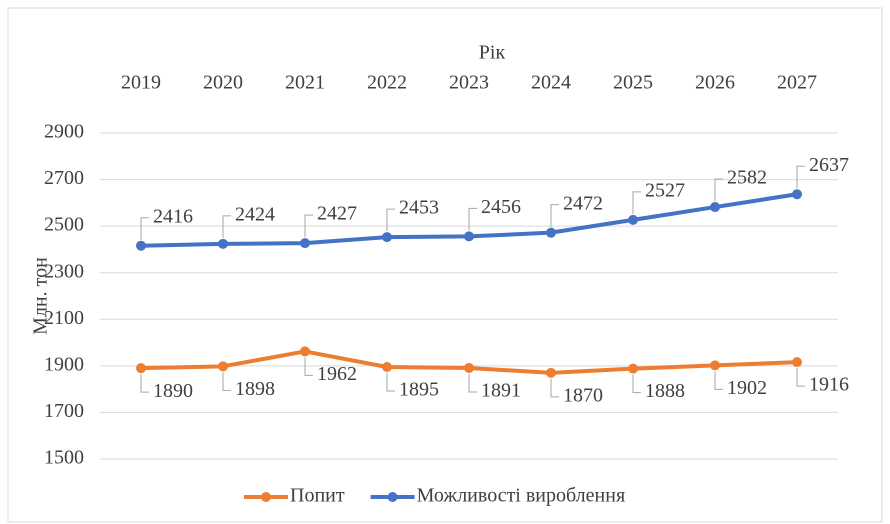 Image resolution: width=890 pixels, height=524 pixels. Describe the element at coordinates (141, 83) in the screenshot. I see `x-tick-label: 2019` at that location.